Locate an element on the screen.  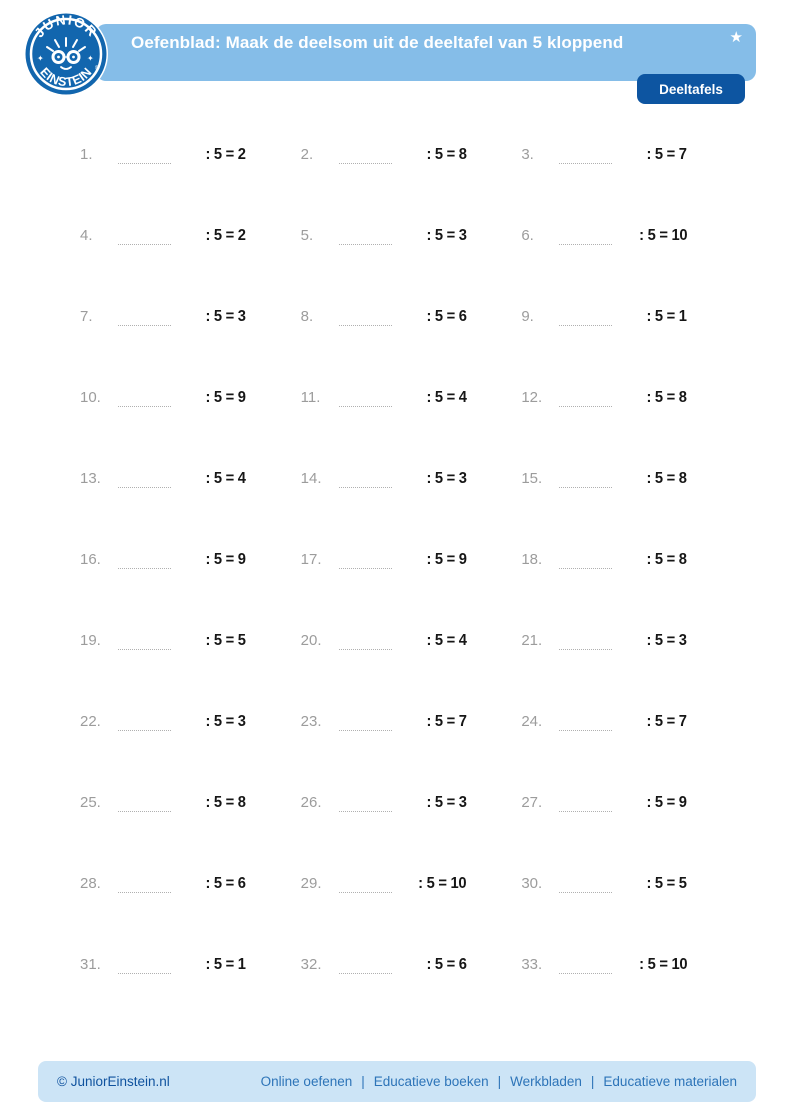
problem-item: 3. : 5 = 7 is located at coordinates (604, 154).